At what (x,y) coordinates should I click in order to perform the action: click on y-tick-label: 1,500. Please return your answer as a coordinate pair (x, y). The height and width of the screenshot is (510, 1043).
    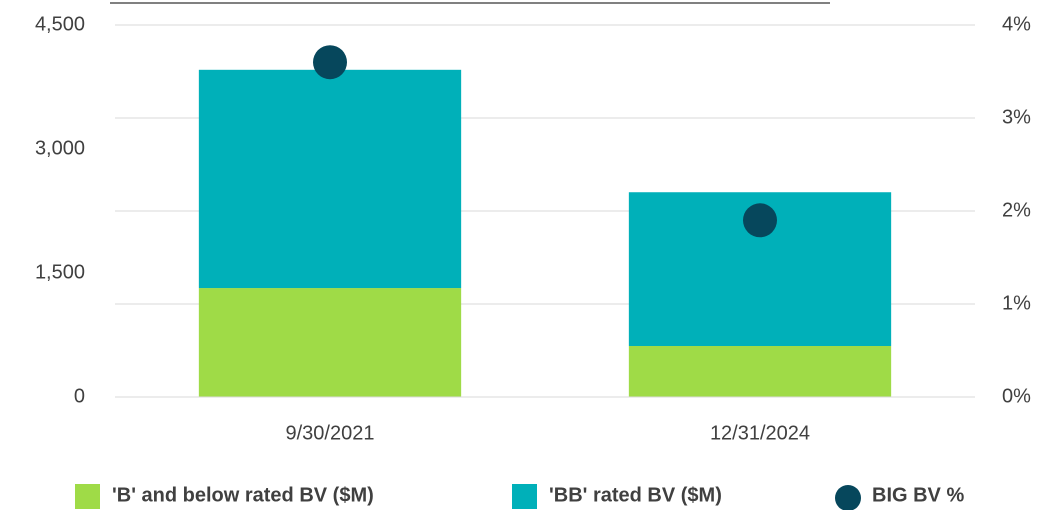
    Looking at the image, I should click on (60, 272).